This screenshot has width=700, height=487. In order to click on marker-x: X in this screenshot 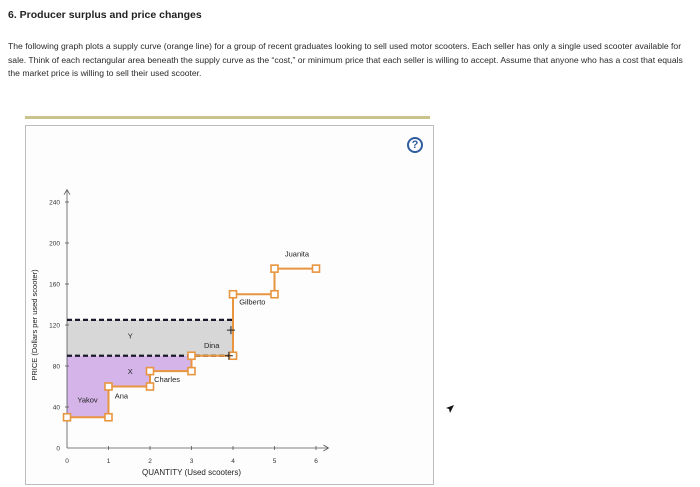, I will do `click(130, 371)`.